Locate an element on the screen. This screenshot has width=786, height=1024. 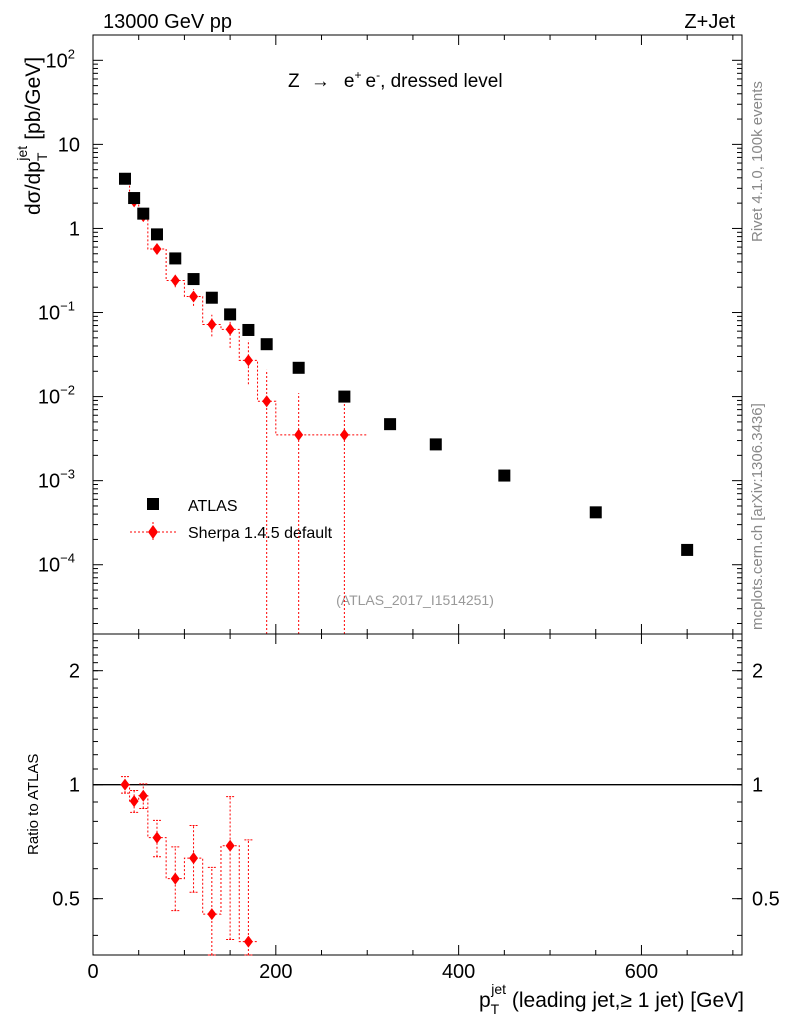
plot-title: Z → e+ e-, dressed level is located at coordinates (395, 80).